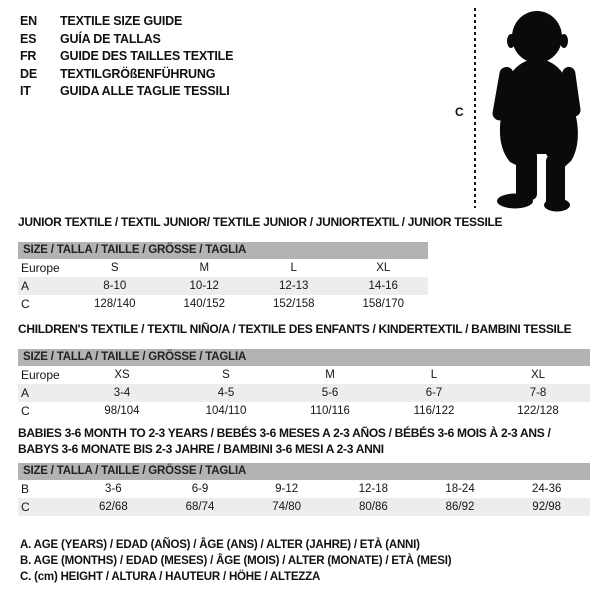  Describe the element at coordinates (223, 286) in the screenshot. I see `table-row-age-years: A 8-10 10-12 12-13 14-16` at that location.